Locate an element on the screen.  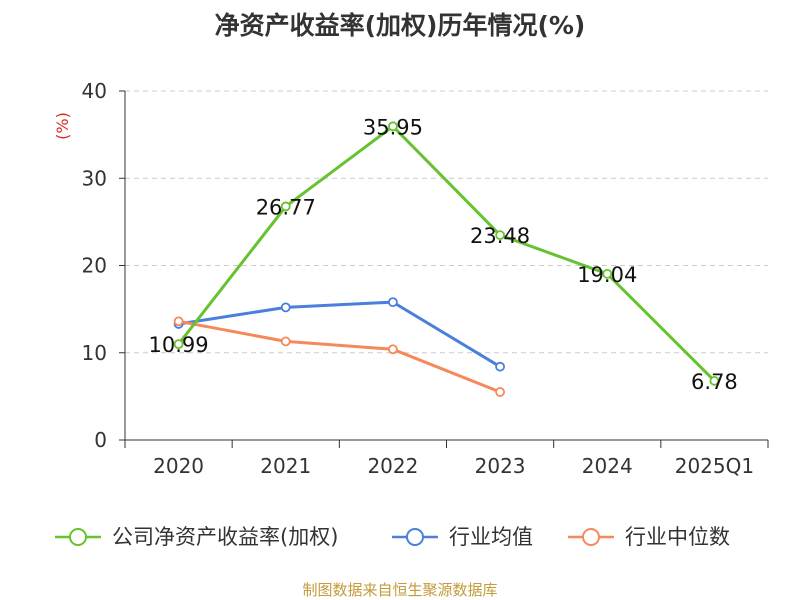
data-label: 26.77 is located at coordinates (286, 207).